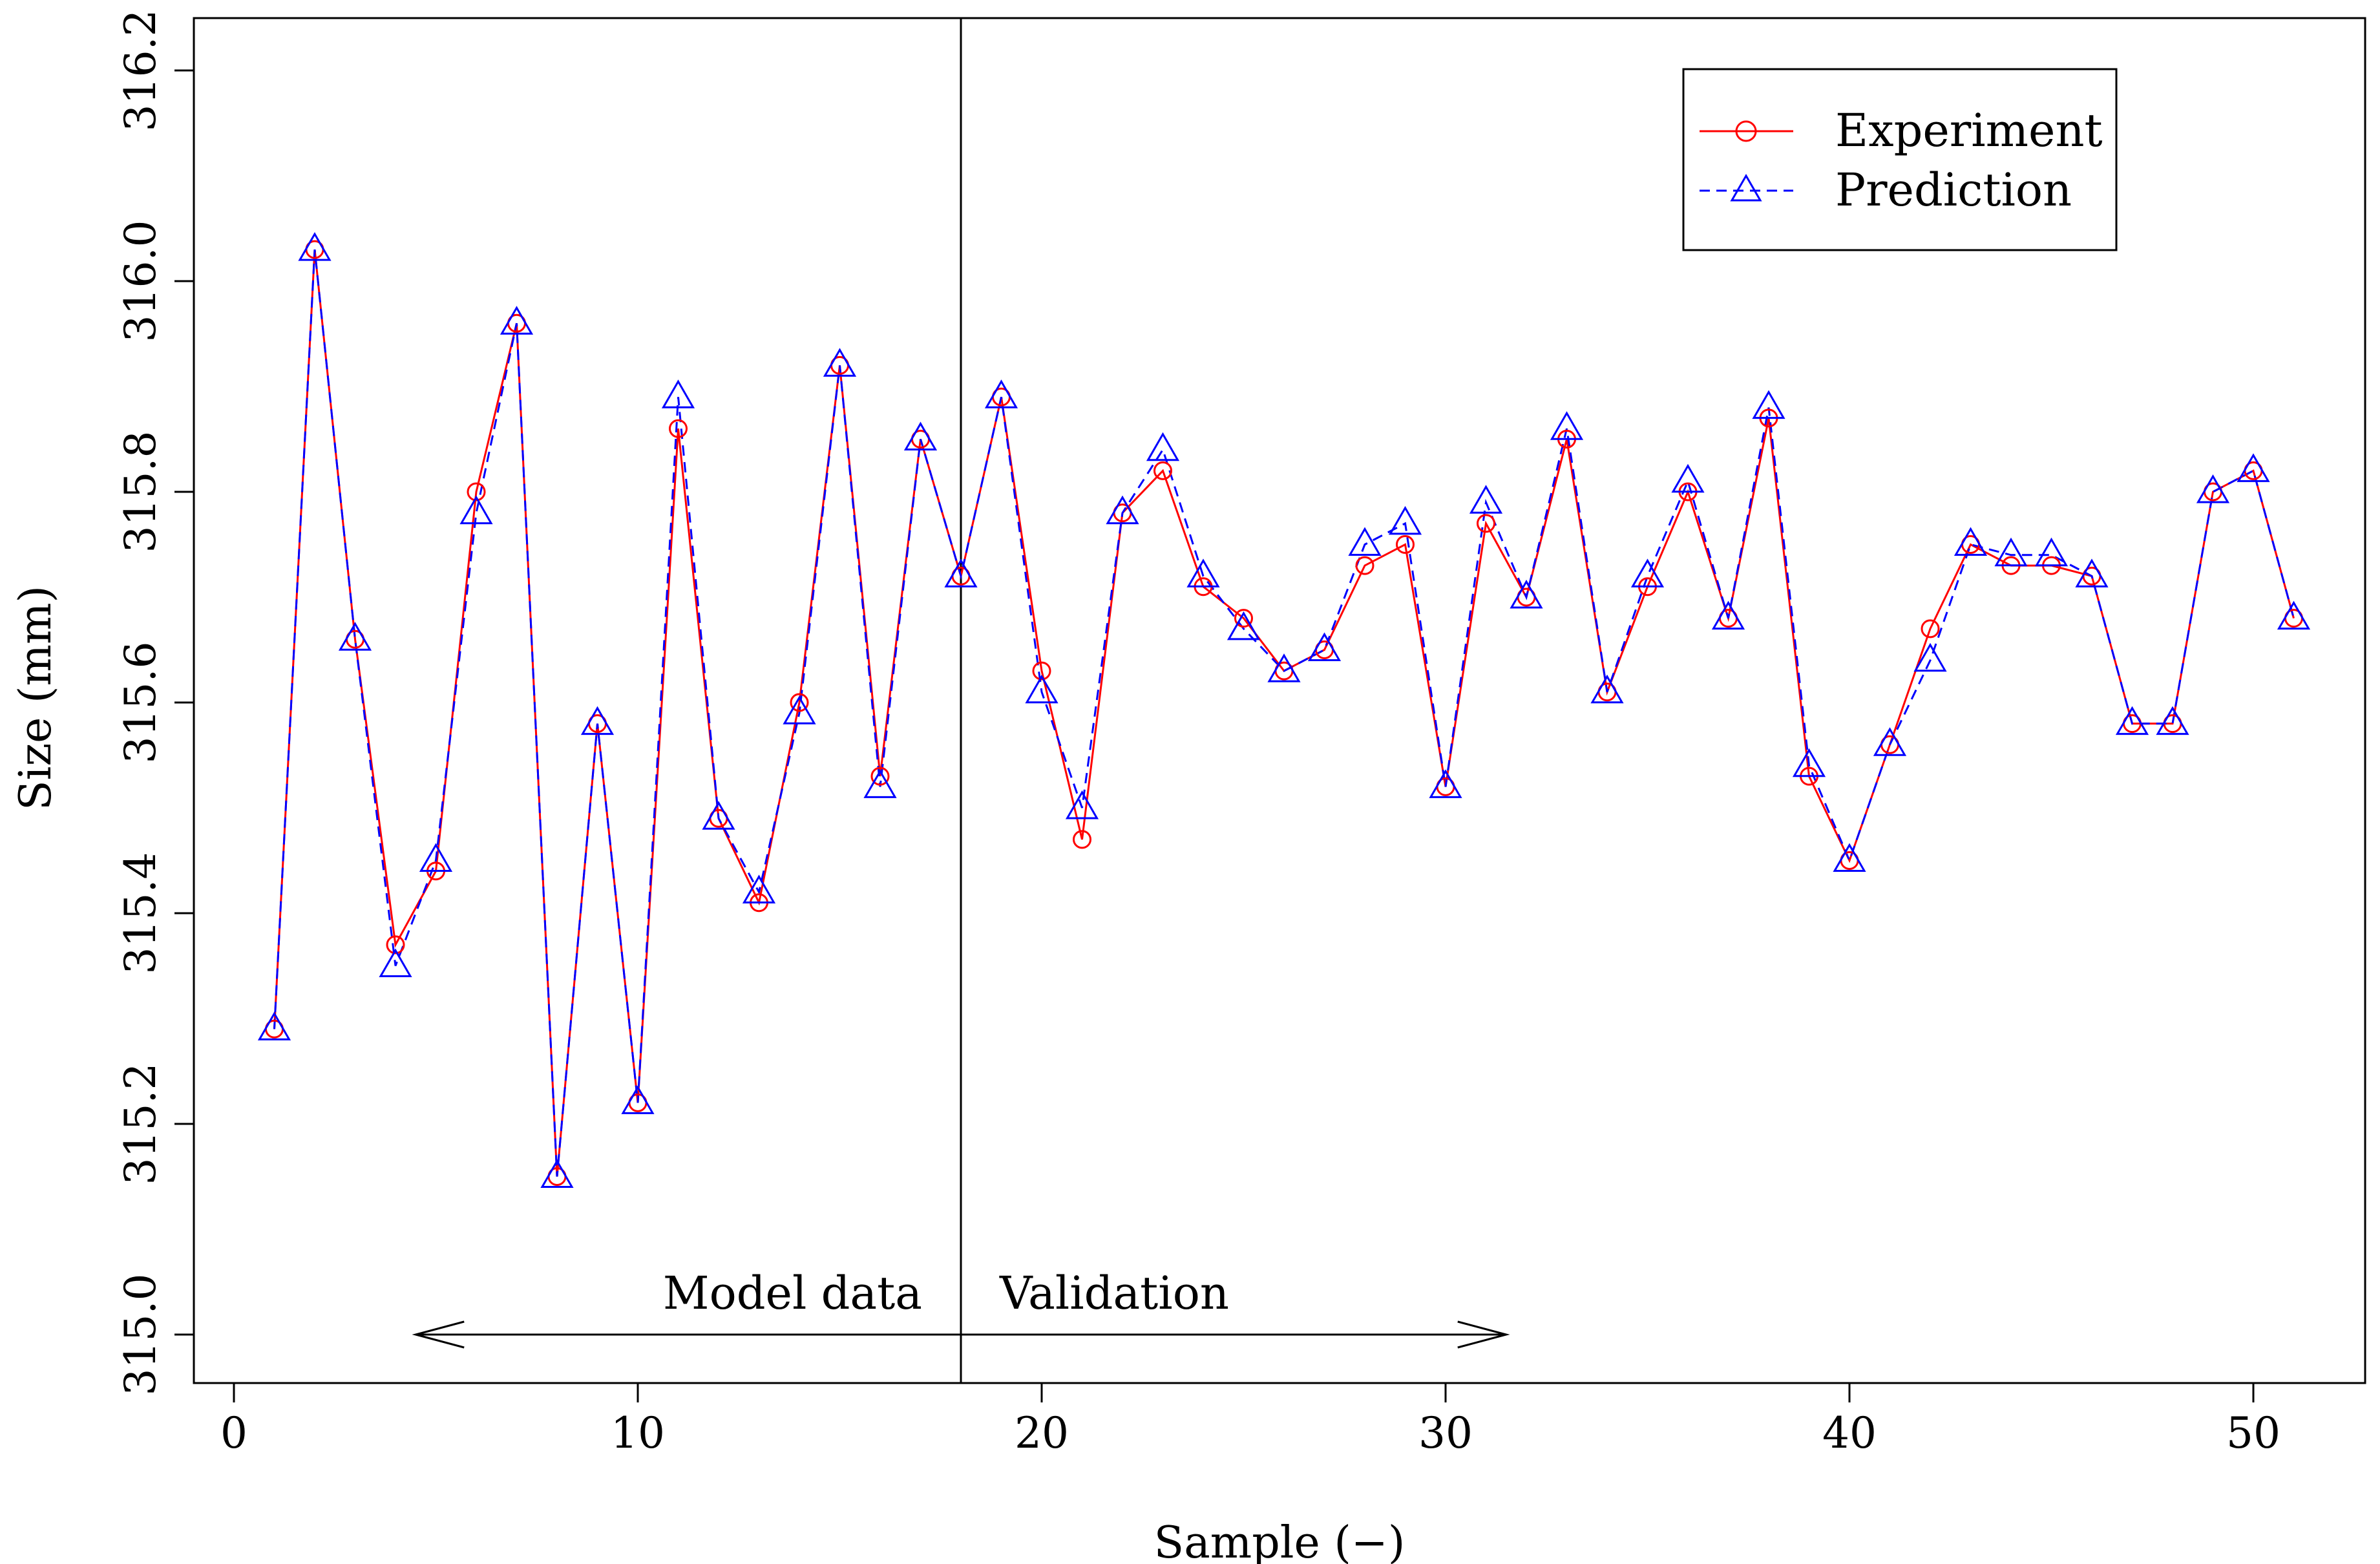  What do you see at coordinates (140, 281) in the screenshot?
I see `y-tick-label: 316.0` at bounding box center [140, 281].